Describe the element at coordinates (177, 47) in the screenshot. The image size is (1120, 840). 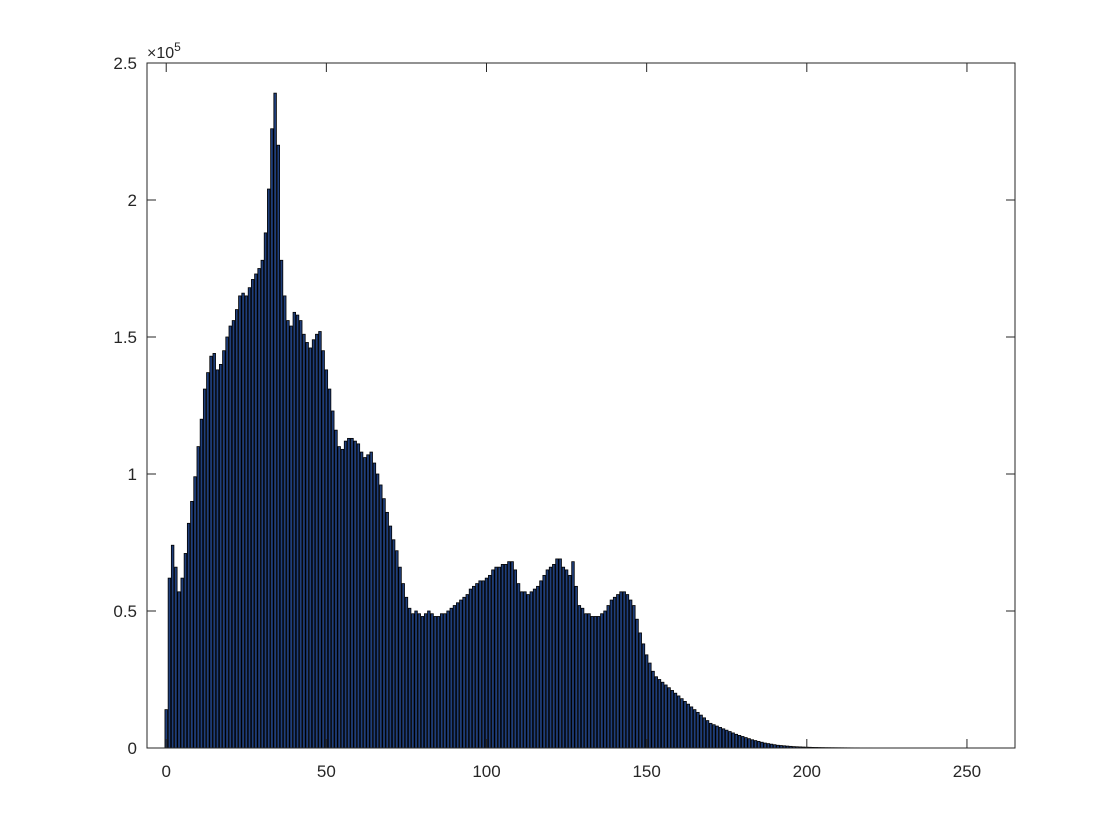
I see `y-exponent-power: 5` at that location.